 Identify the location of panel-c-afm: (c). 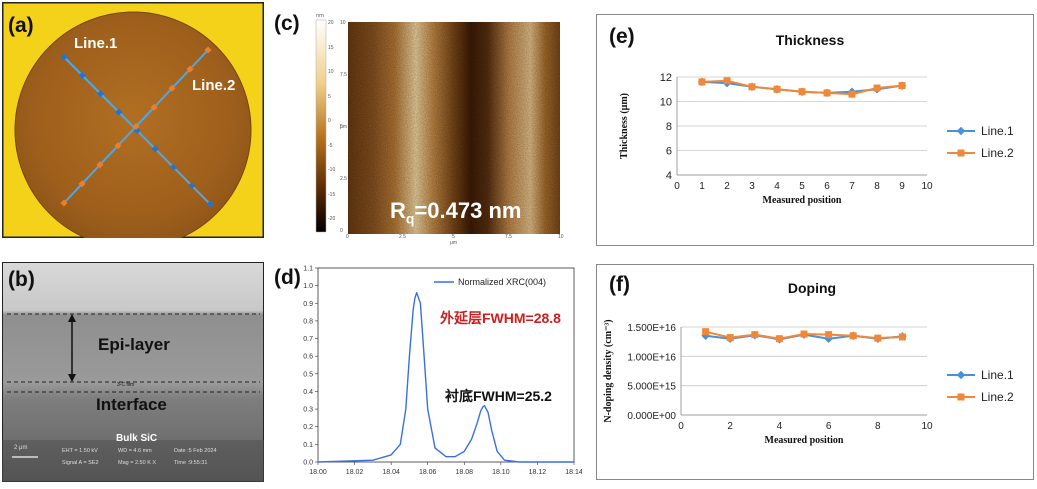
(422, 124).